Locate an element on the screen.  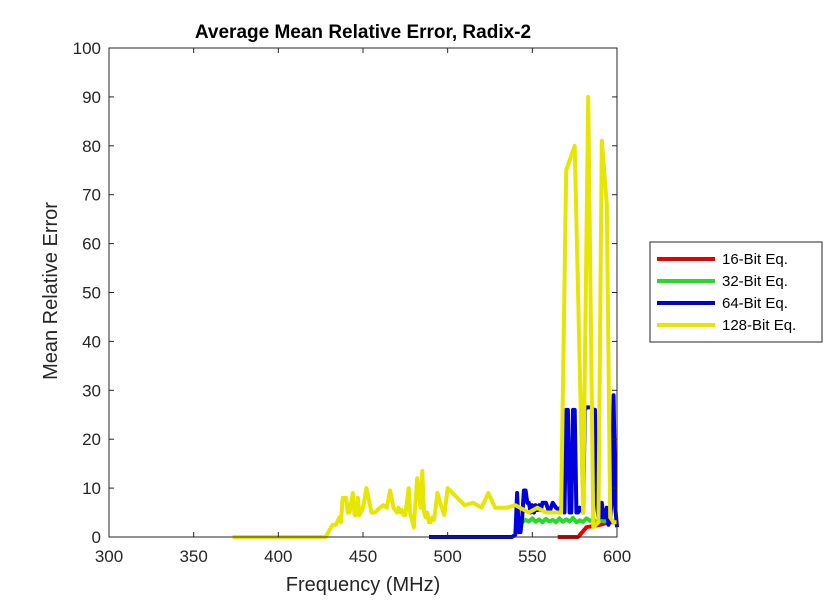
y-tick-label: 40 is located at coordinates (91, 341).